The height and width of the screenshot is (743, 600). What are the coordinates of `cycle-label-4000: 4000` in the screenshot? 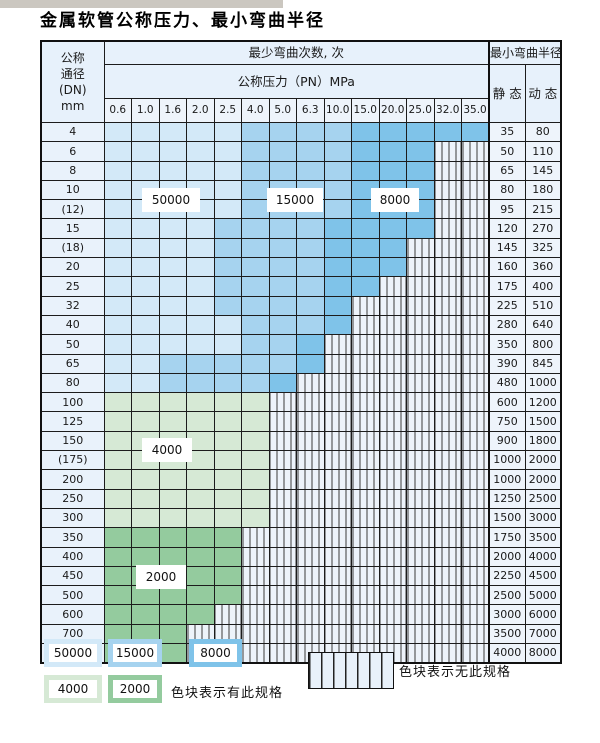 It's located at (167, 450).